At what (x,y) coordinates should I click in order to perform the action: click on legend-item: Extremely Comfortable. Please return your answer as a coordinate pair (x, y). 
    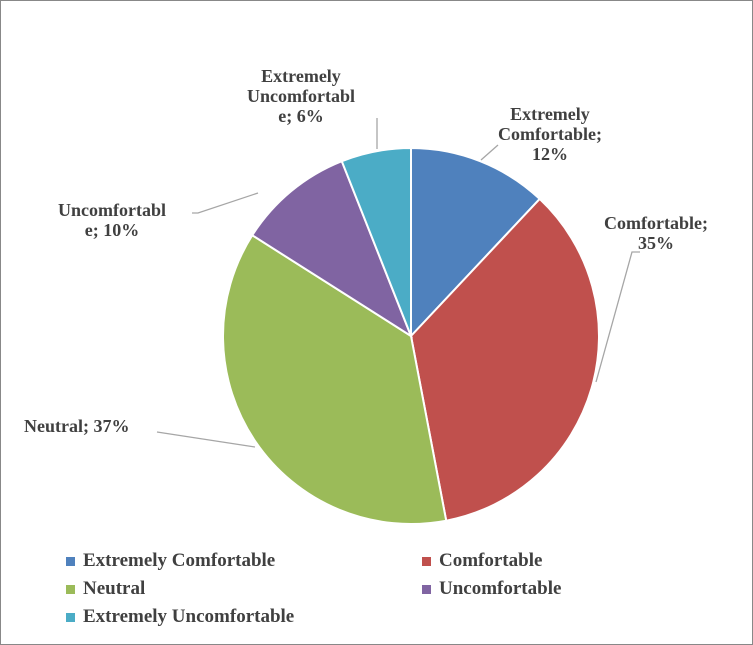
    Looking at the image, I should click on (170, 561).